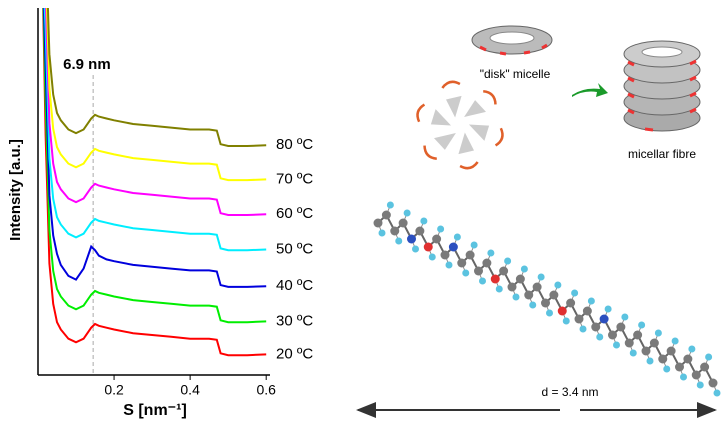  Describe the element at coordinates (569, 392) in the screenshot. I see `distance-label: d = 3.4 nm` at that location.